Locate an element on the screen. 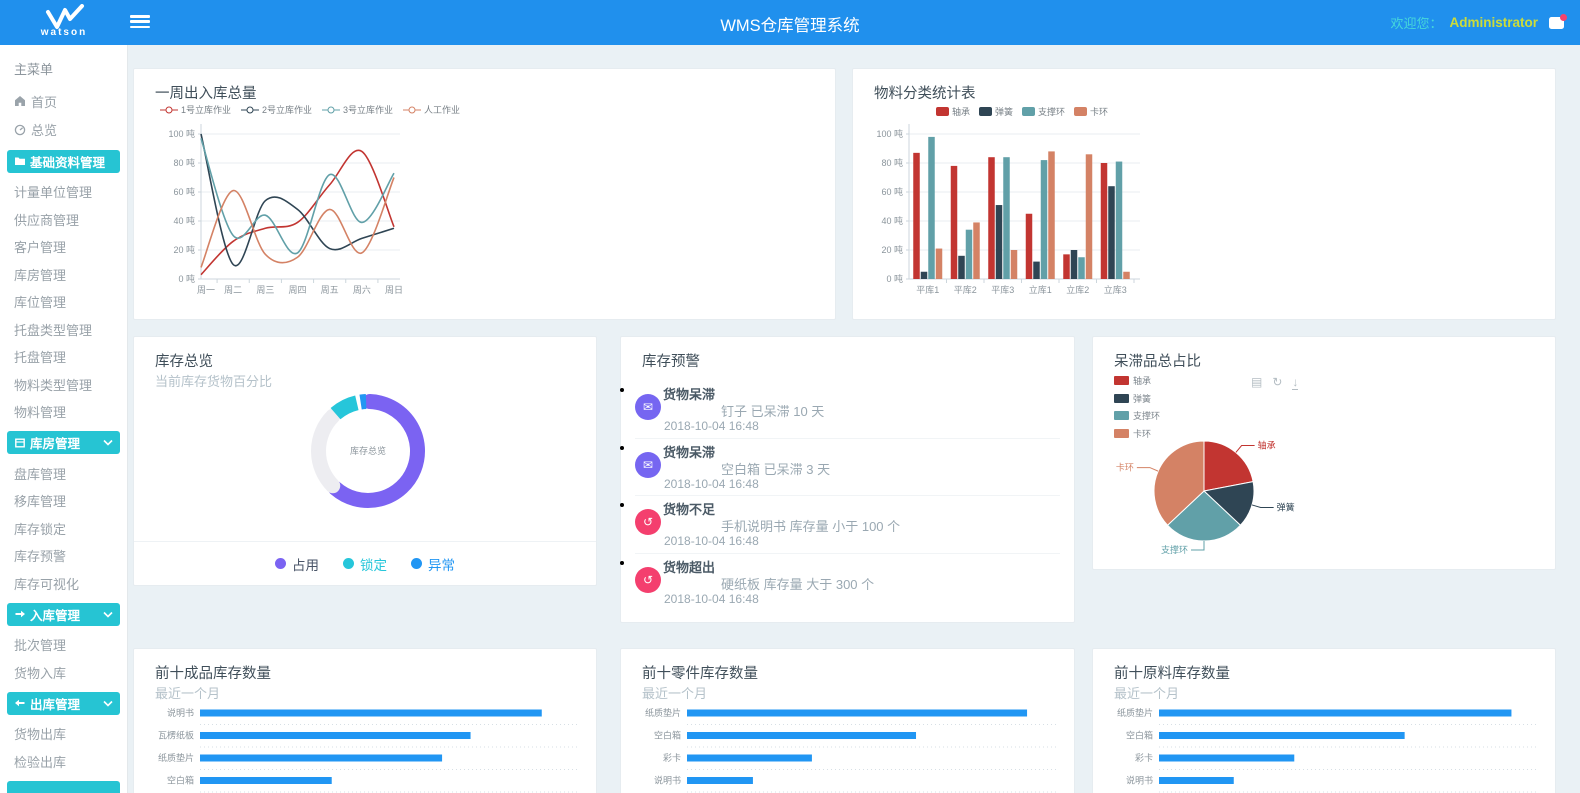 Image resolution: width=1580 pixels, height=793 pixels. sidebar-item-检验出库: 检验出库 is located at coordinates (63, 762).